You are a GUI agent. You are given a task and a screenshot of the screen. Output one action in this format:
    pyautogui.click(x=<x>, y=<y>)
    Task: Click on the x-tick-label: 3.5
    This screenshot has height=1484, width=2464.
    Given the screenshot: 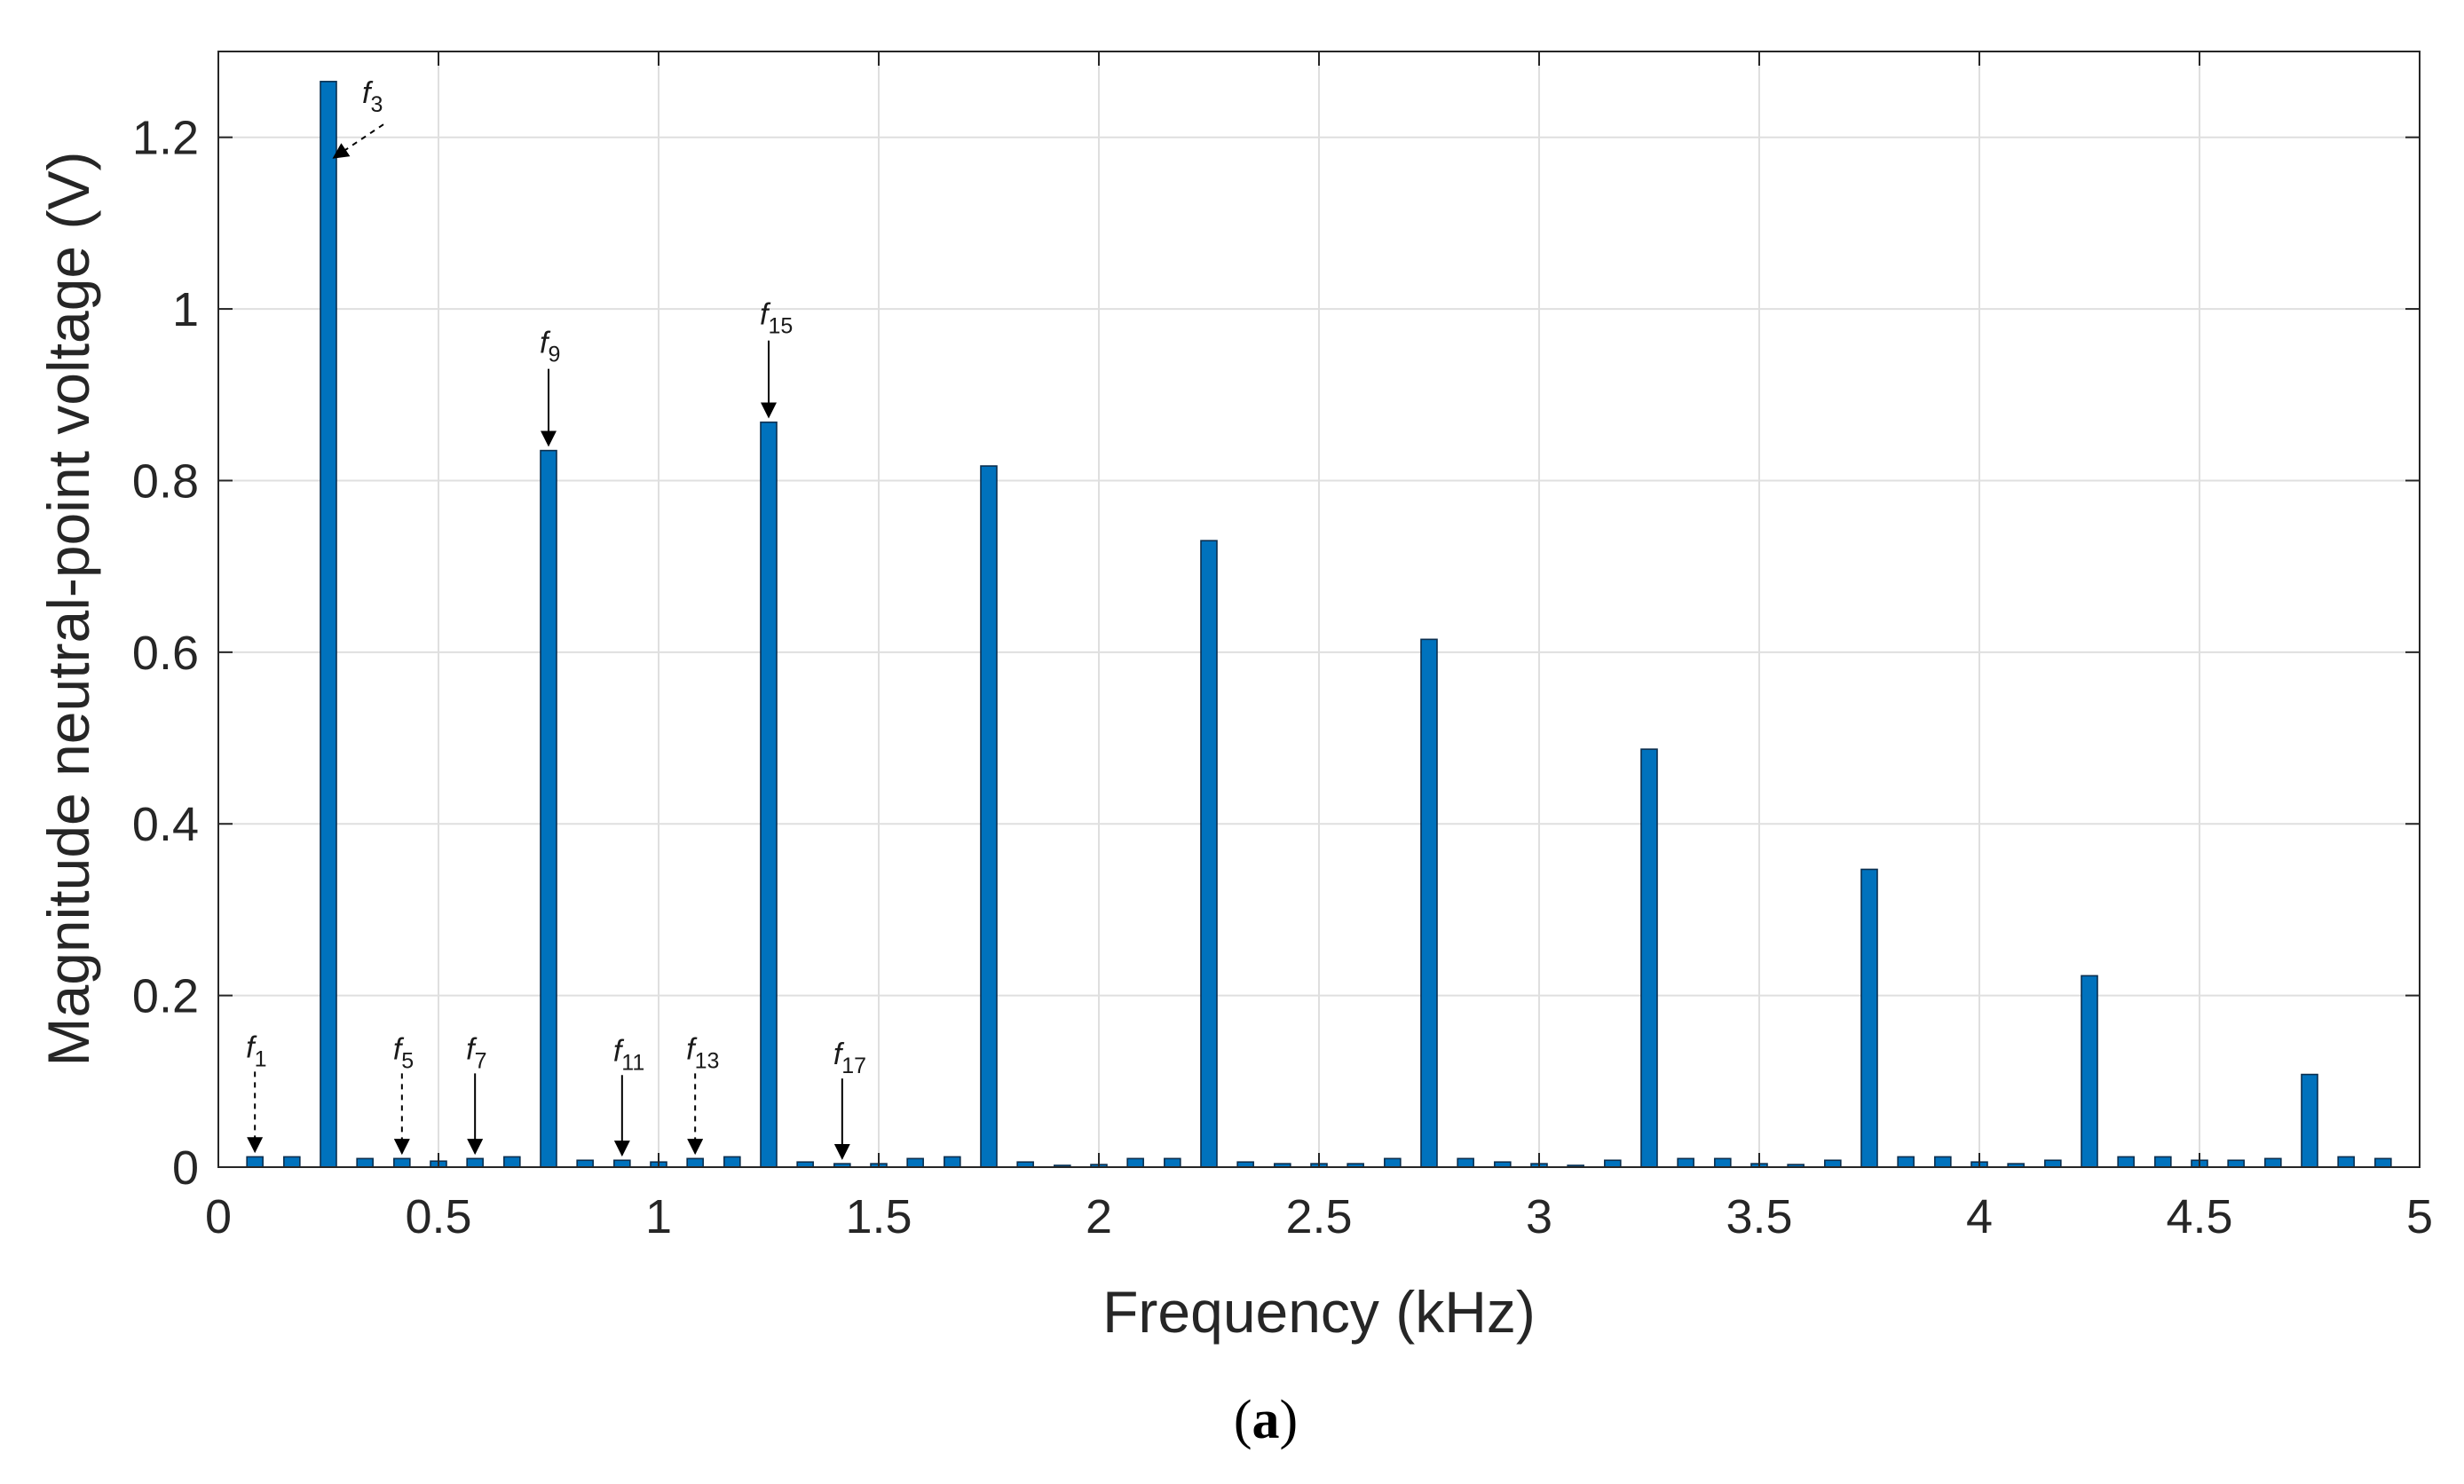 What is the action you would take?
    pyautogui.click(x=1759, y=1216)
    